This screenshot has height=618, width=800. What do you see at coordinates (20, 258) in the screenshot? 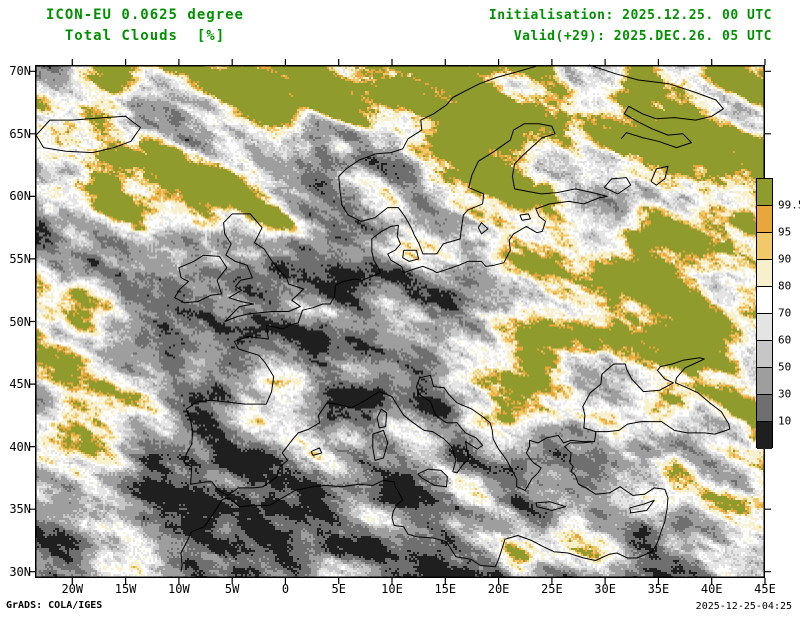
I see `lat-axis-label: 55N` at bounding box center [20, 258].